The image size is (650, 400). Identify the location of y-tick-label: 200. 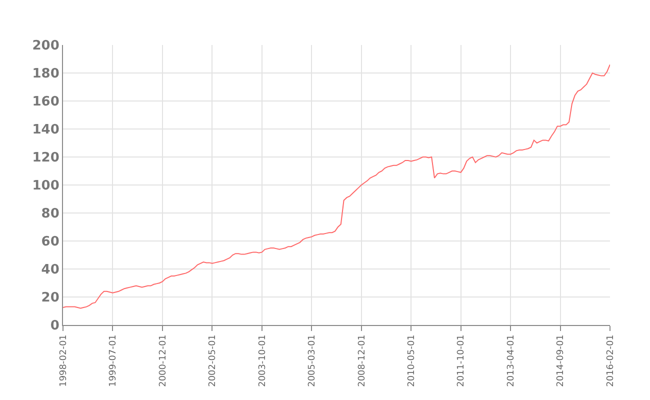
(46, 46).